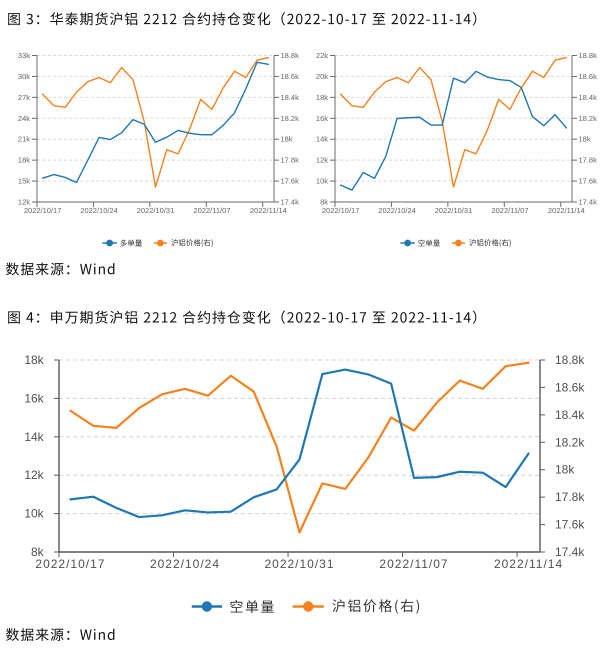 The image size is (607, 659). I want to click on svg-text: 27k, so click(24, 97).